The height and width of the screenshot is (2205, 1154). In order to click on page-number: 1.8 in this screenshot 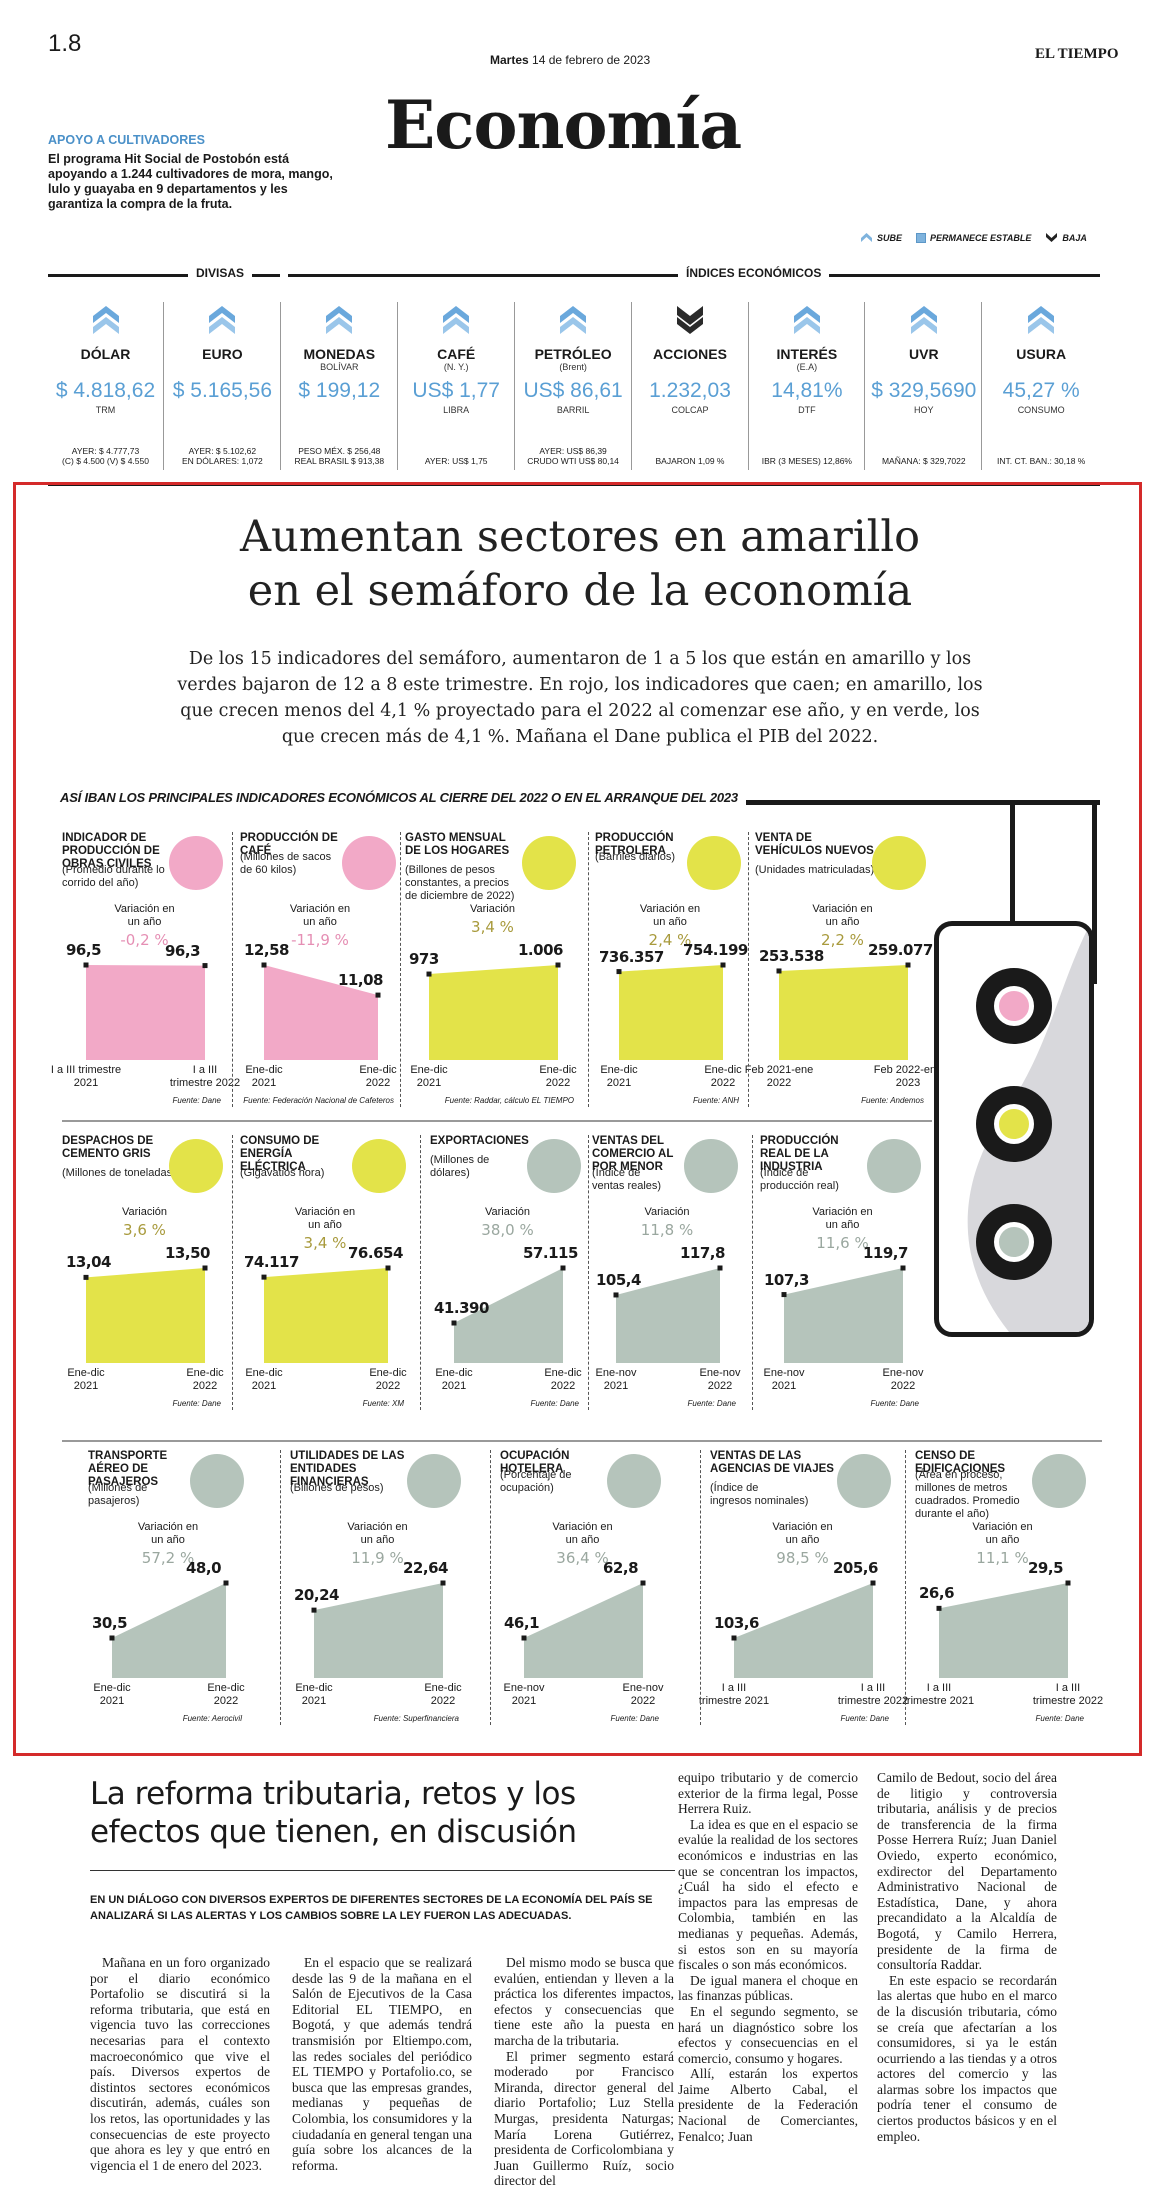, I will do `click(65, 43)`.